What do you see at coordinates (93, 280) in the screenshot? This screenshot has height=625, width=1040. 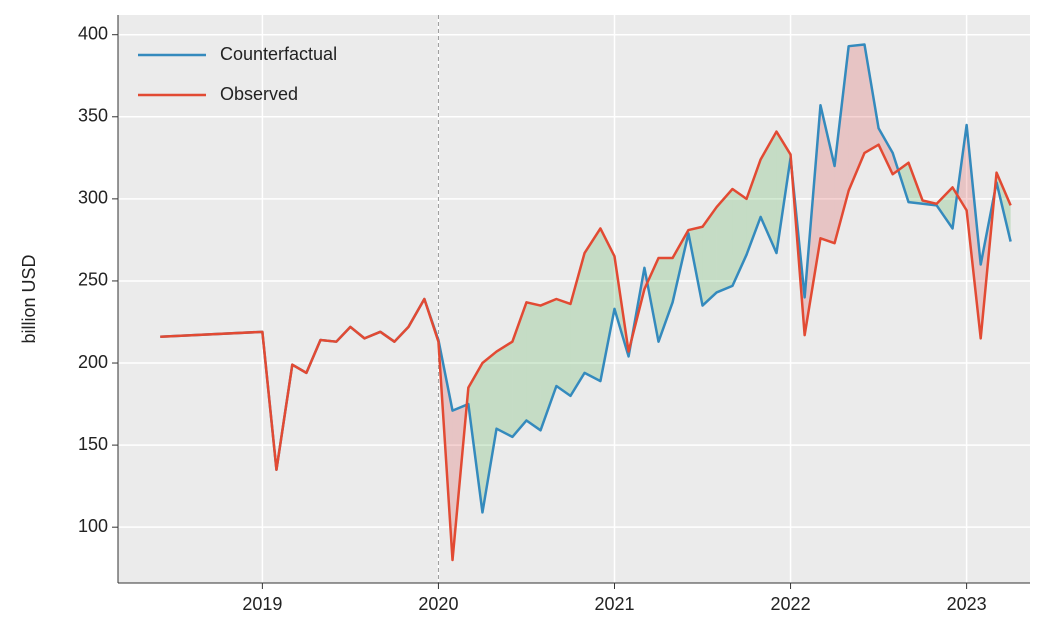 I see `y-tick-label: 250` at bounding box center [93, 280].